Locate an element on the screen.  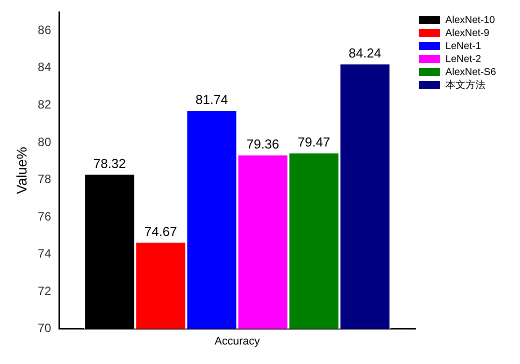
legend-label: AlexNet-S6 is located at coordinates (470, 72).